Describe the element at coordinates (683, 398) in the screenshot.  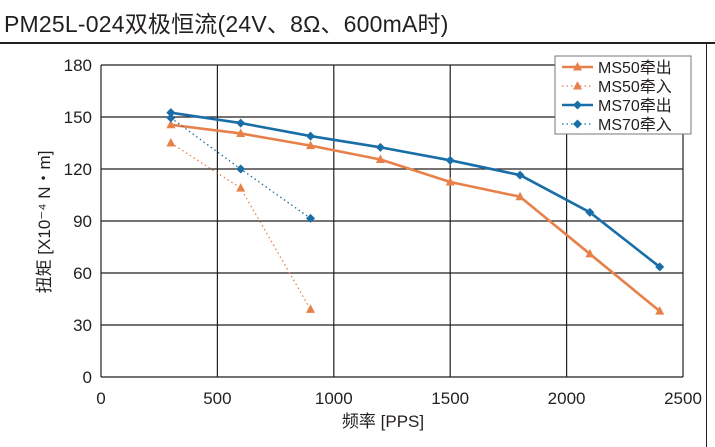
I see `x-tick-label: 2500` at that location.